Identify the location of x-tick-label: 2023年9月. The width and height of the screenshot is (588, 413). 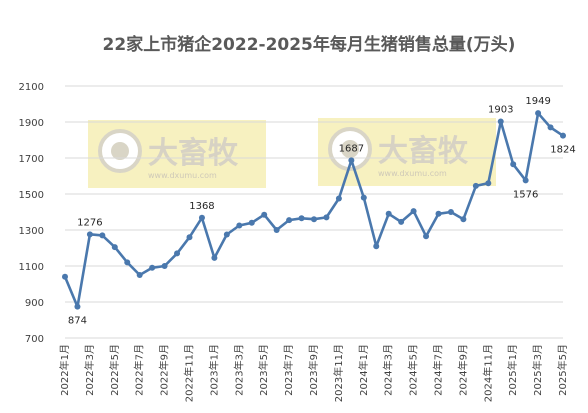
(313, 370).